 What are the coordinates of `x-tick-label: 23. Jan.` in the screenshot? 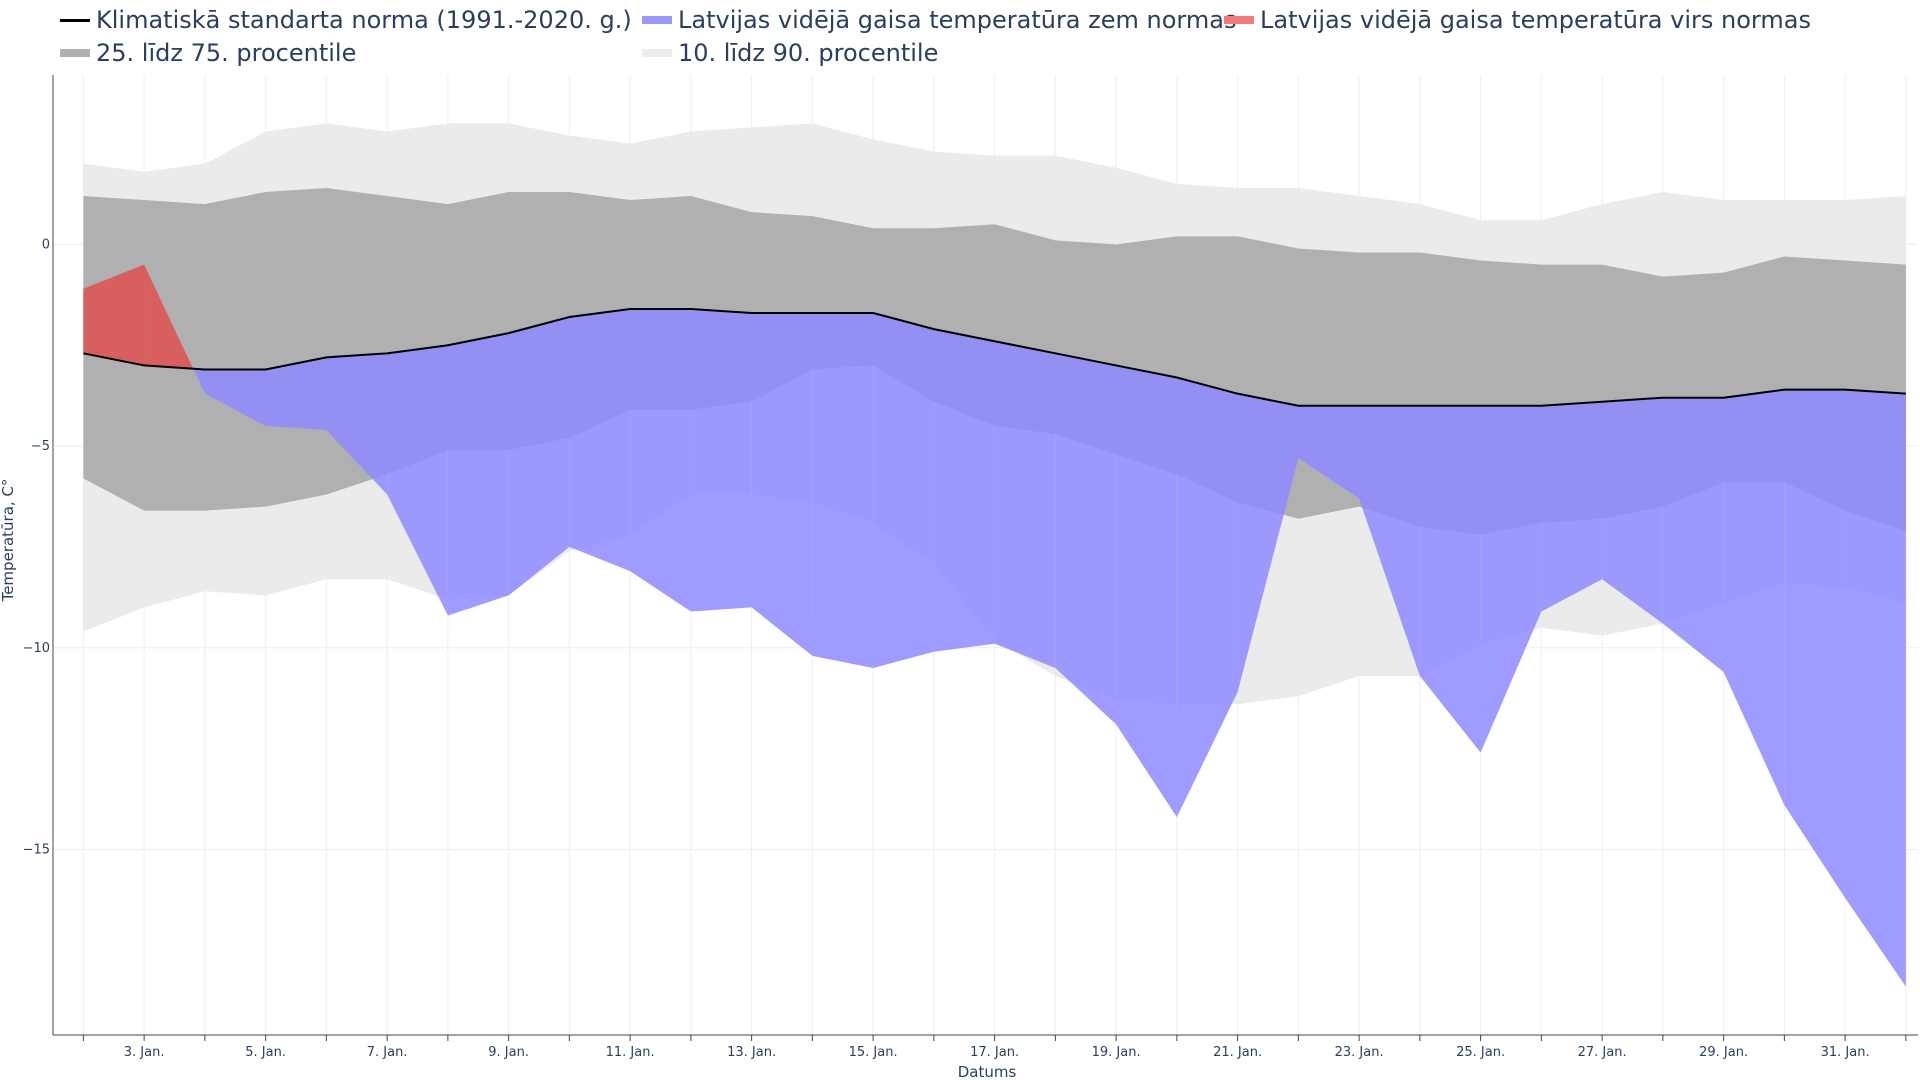 It's located at (1359, 1052).